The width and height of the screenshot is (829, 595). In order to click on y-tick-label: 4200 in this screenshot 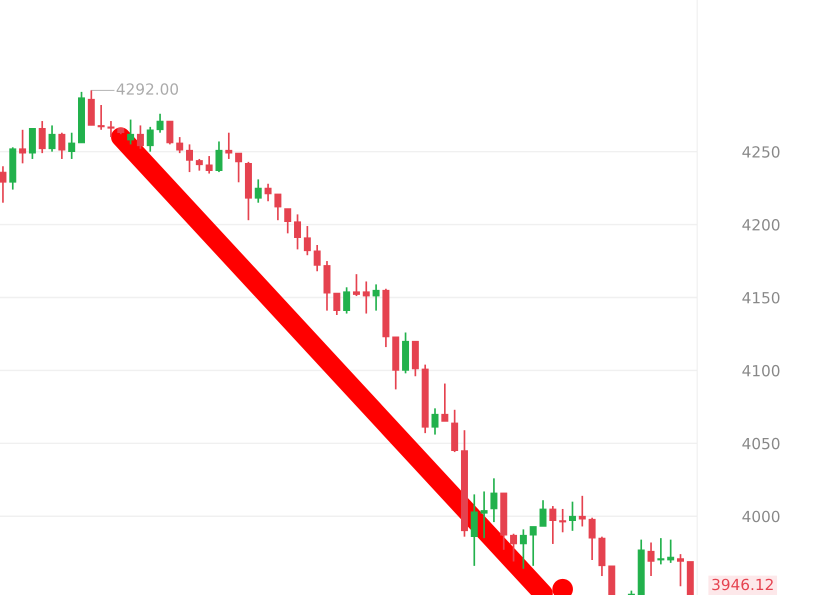, I will do `click(761, 225)`.